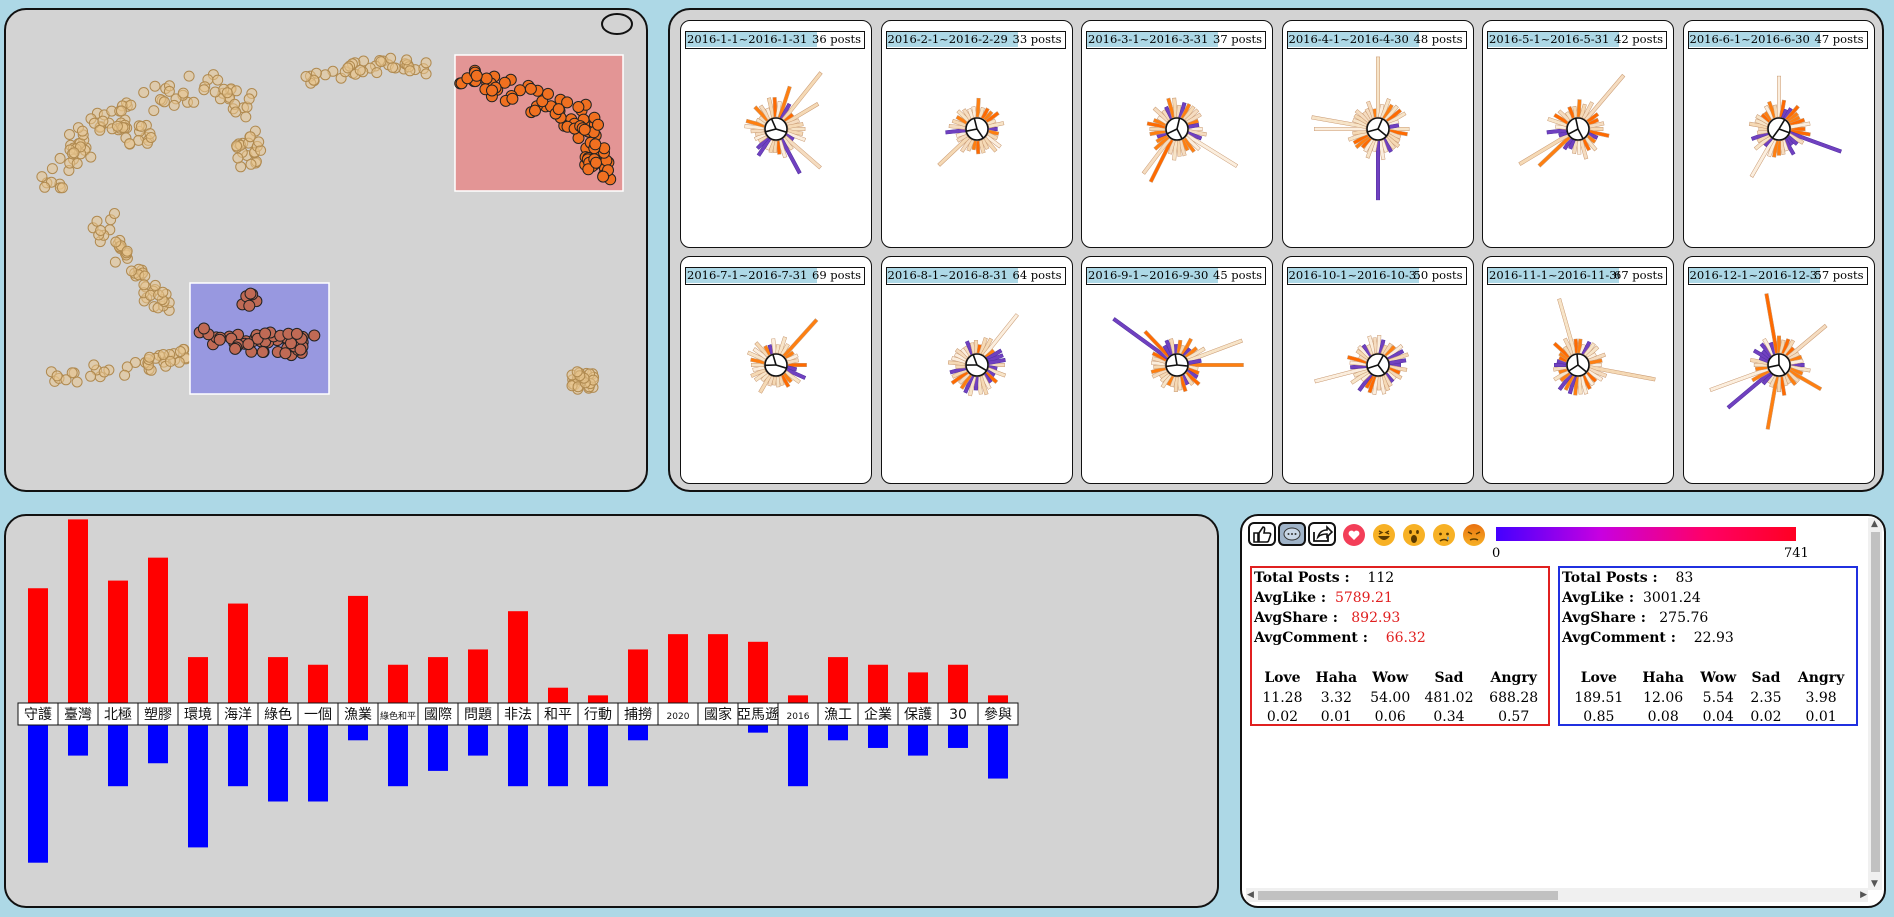 The height and width of the screenshot is (917, 1894). What do you see at coordinates (1414, 535) in the screenshot?
I see `wow-reaction` at bounding box center [1414, 535].